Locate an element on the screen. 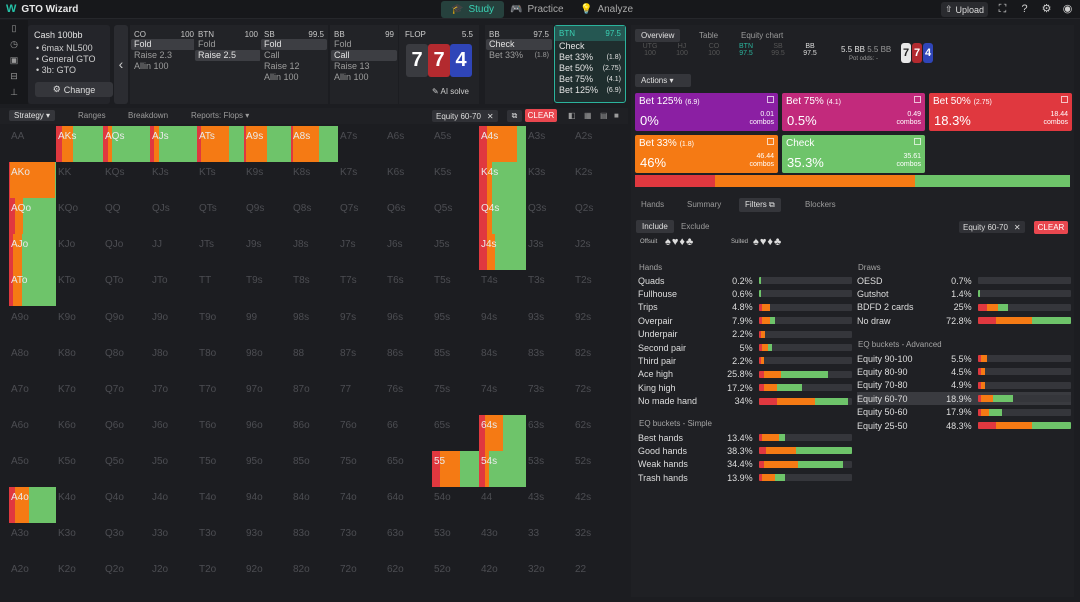 The width and height of the screenshot is (1080, 602). seat-hj: HJ 100 is located at coordinates (682, 55).